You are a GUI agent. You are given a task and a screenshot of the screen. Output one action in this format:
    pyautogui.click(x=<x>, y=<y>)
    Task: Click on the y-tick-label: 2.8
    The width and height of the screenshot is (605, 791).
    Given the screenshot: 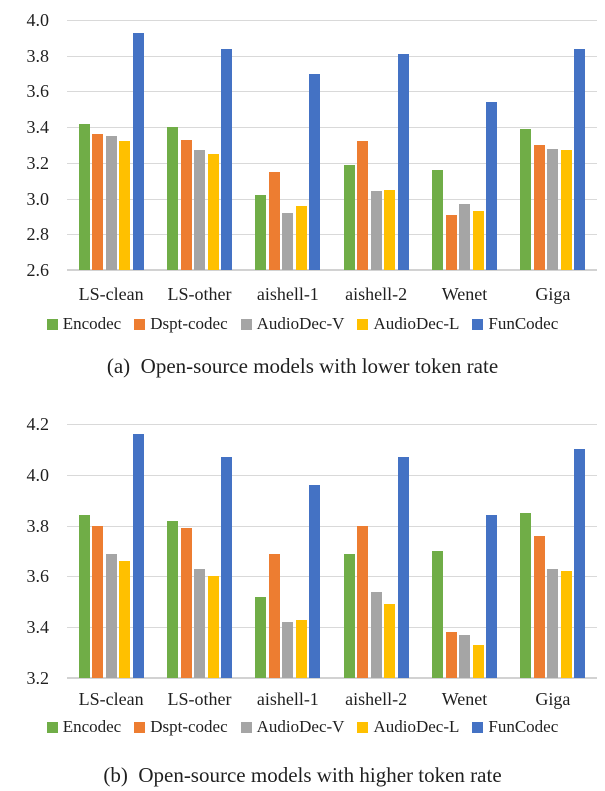 What is the action you would take?
    pyautogui.click(x=38, y=234)
    